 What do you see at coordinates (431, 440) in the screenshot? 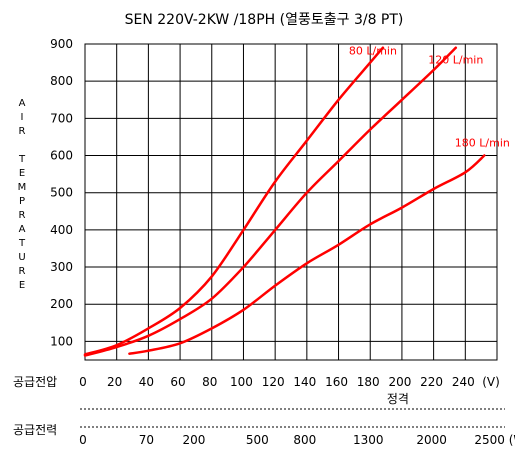
I see `power-tick-label: 2000` at bounding box center [431, 440].